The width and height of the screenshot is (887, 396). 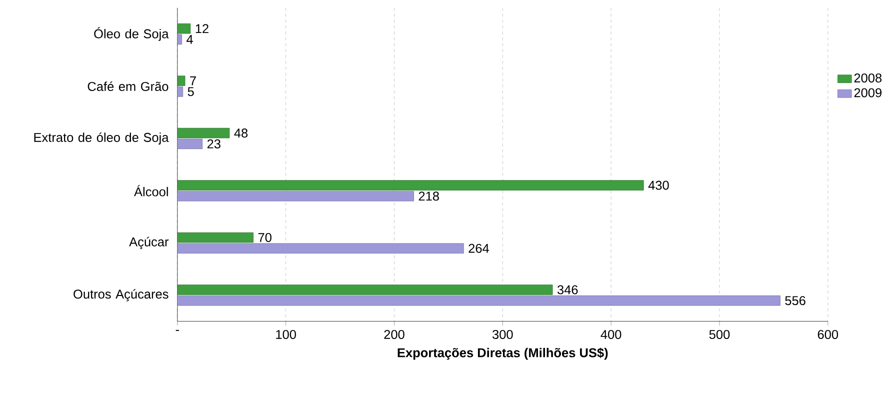 What do you see at coordinates (719, 334) in the screenshot?
I see `x-tick-label: 500` at bounding box center [719, 334].